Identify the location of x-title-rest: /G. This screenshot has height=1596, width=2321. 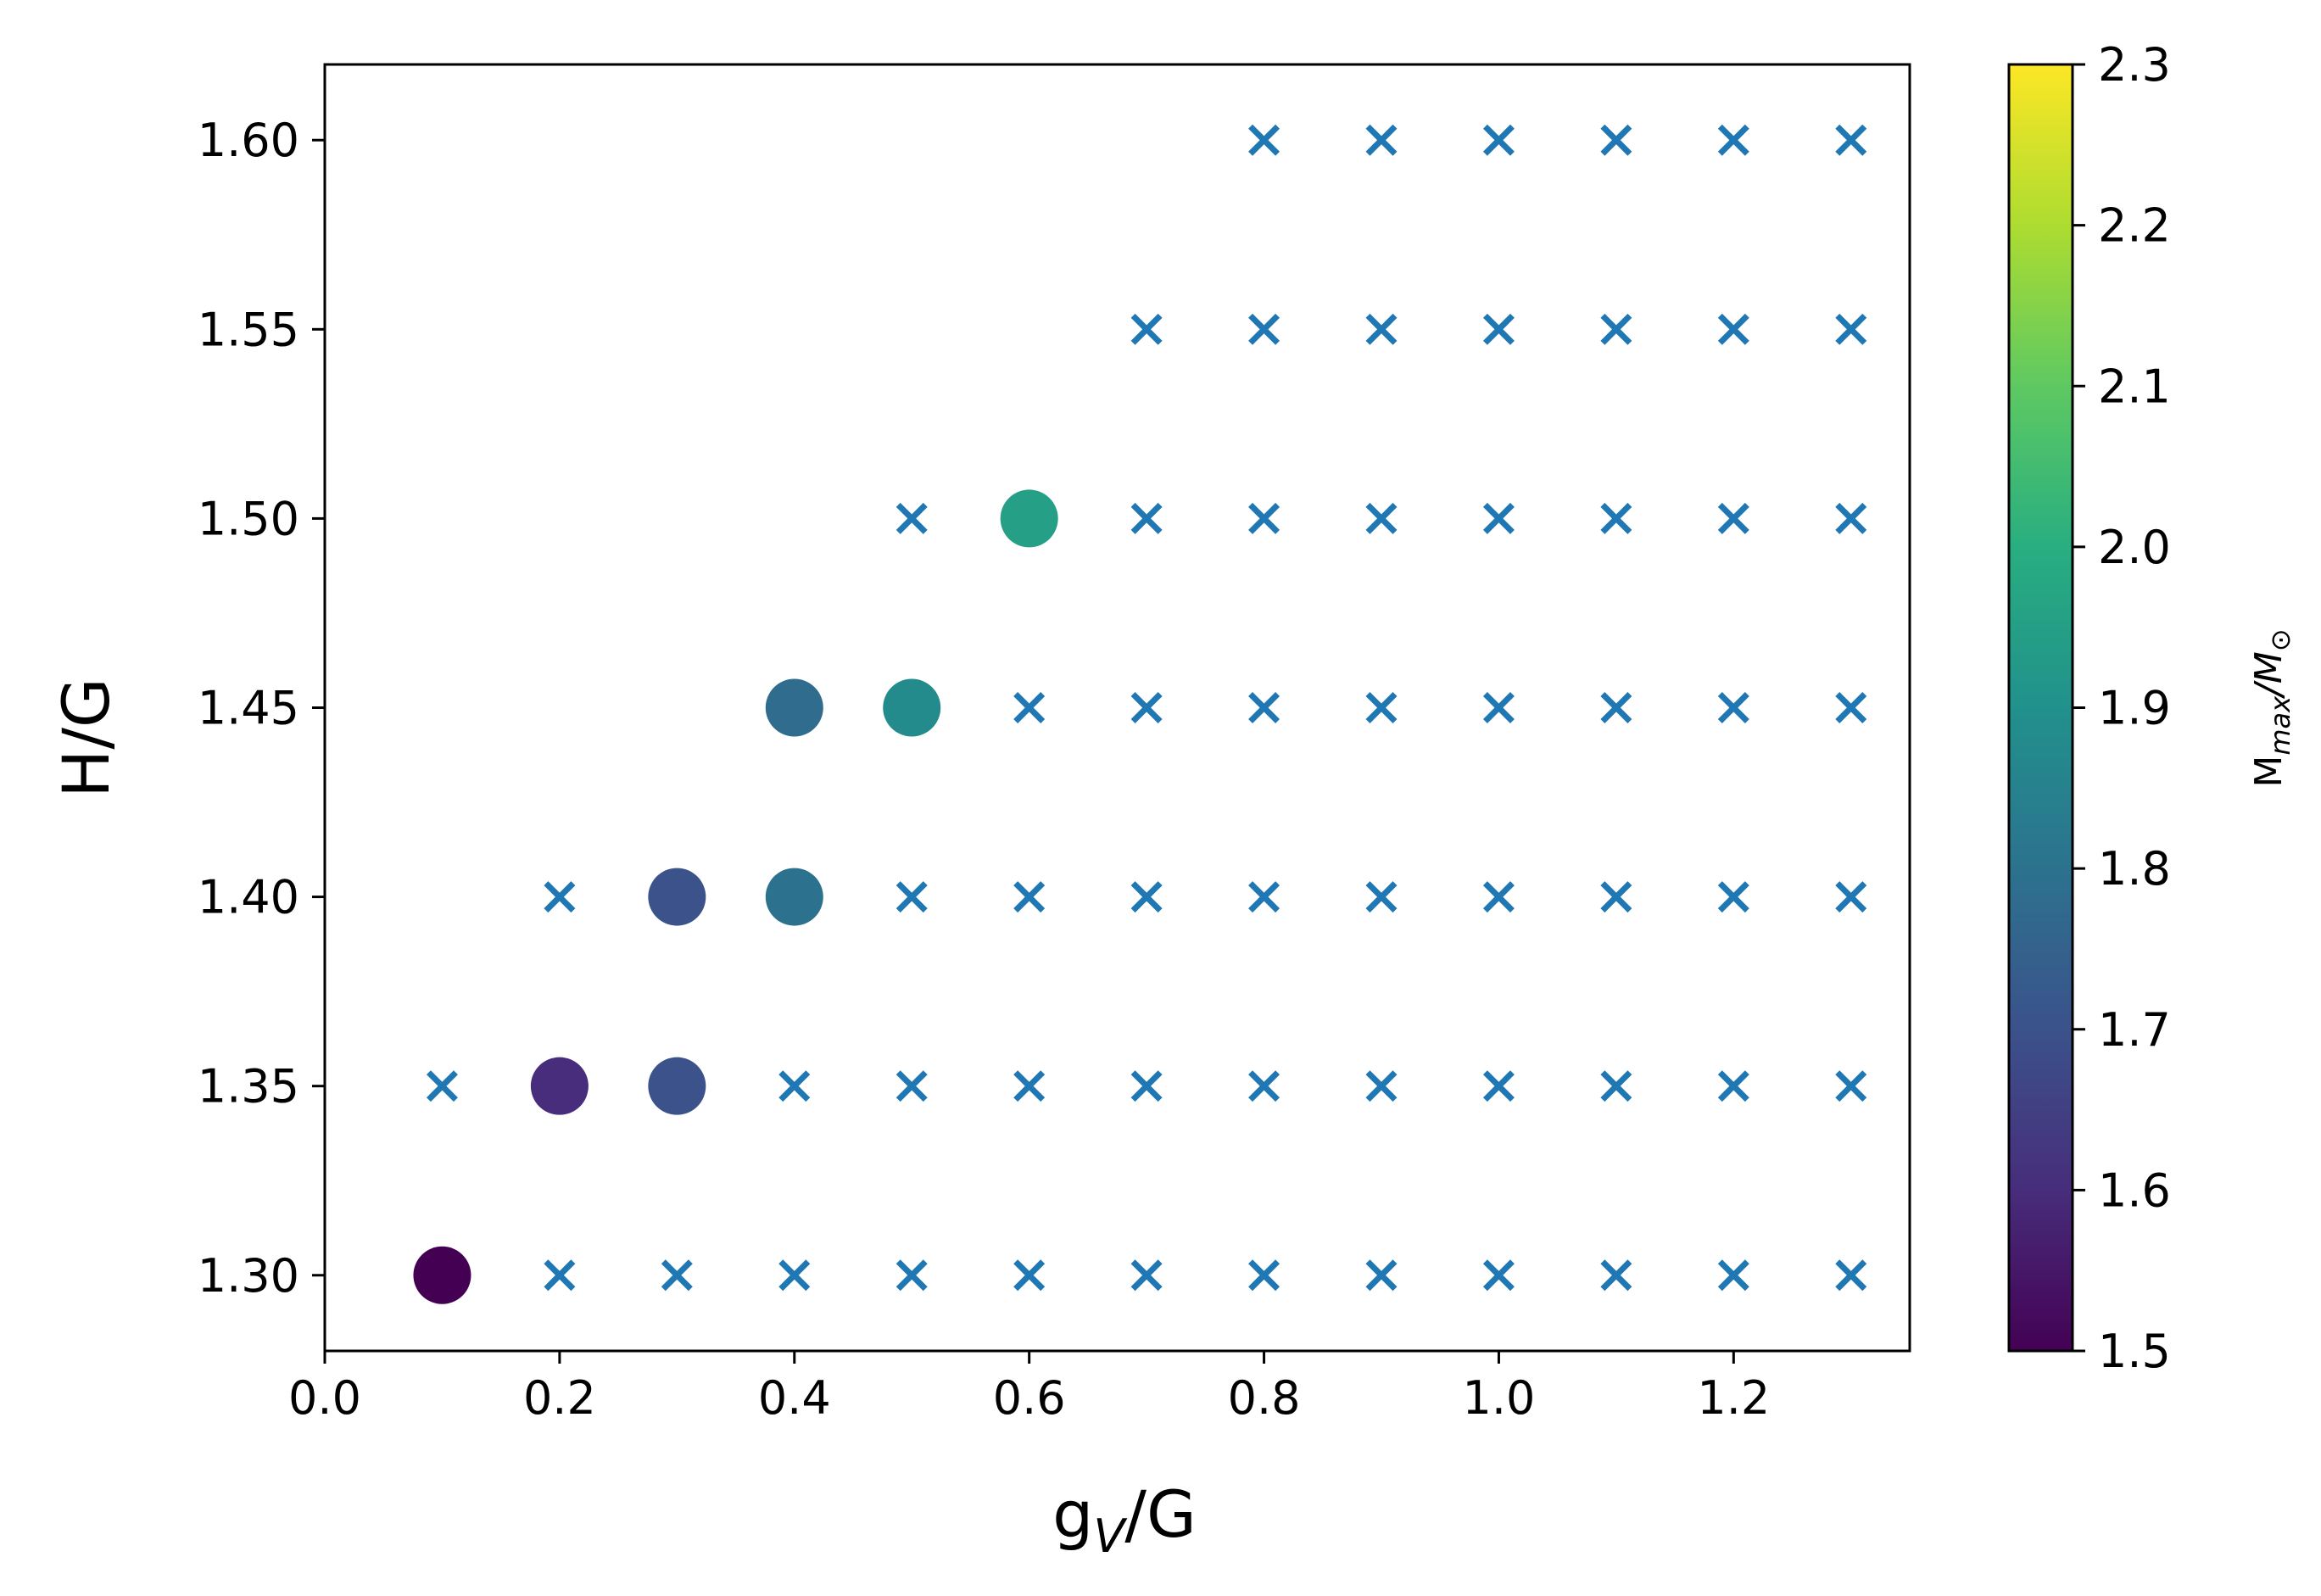
(1160, 1514).